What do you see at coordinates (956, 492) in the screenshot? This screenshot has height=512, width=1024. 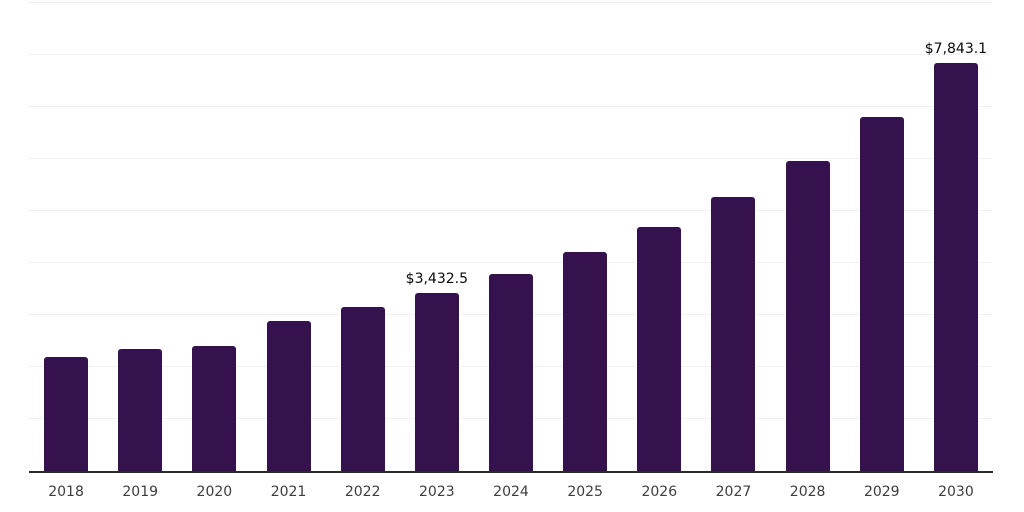 I see `x-tick-label-2030: 2030` at bounding box center [956, 492].